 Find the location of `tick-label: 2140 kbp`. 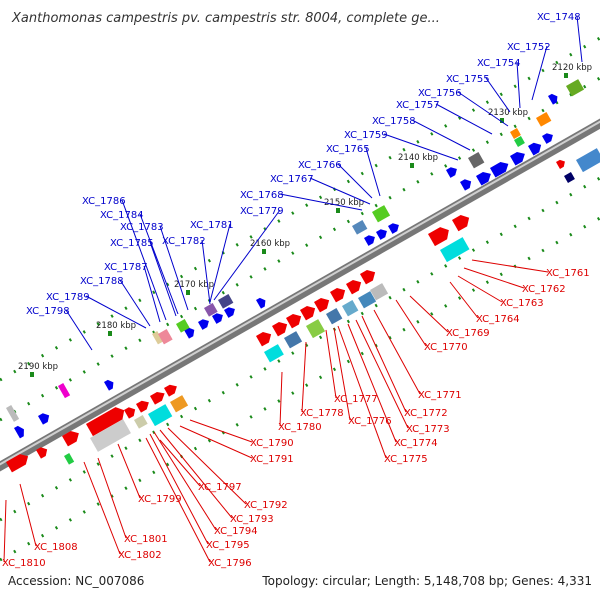

tick-label: 2140 kbp is located at coordinates (418, 158).